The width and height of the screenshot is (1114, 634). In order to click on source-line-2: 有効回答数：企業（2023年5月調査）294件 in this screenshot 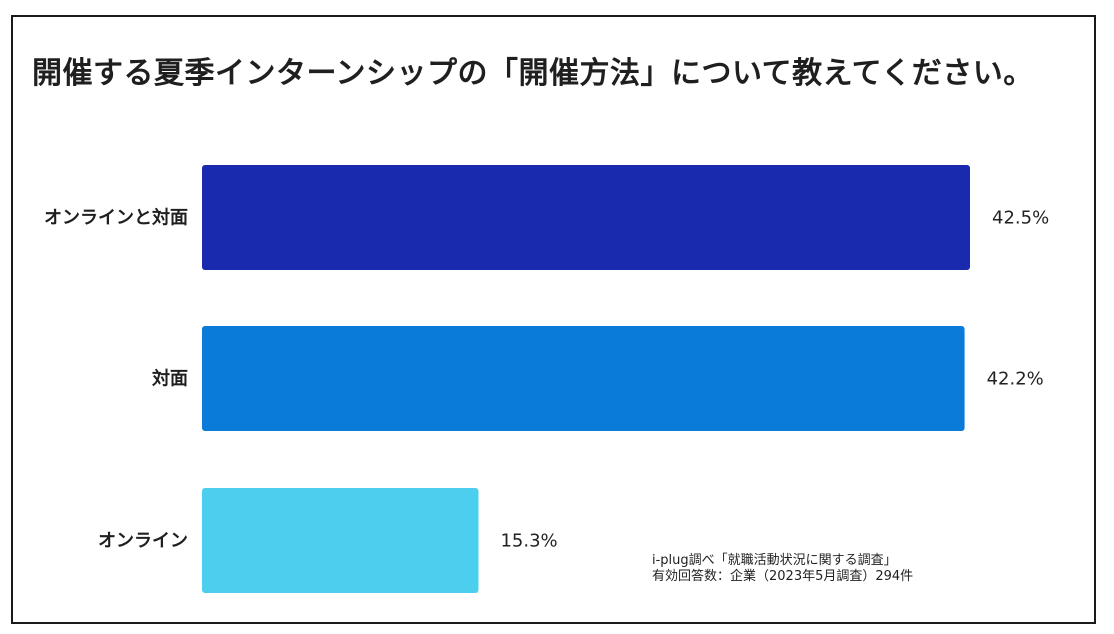, I will do `click(783, 576)`.